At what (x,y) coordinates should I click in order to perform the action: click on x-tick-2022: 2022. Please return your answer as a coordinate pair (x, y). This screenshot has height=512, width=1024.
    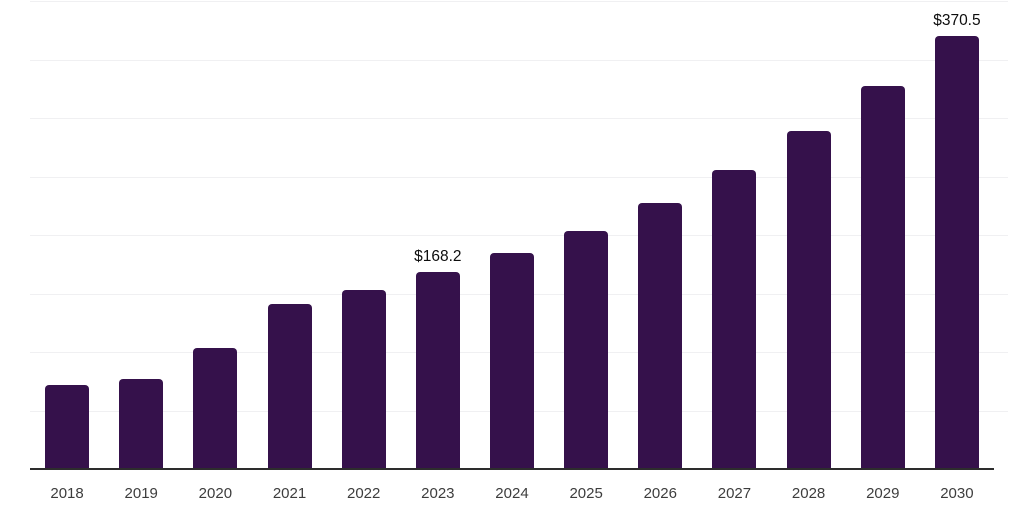
    Looking at the image, I should click on (363, 493).